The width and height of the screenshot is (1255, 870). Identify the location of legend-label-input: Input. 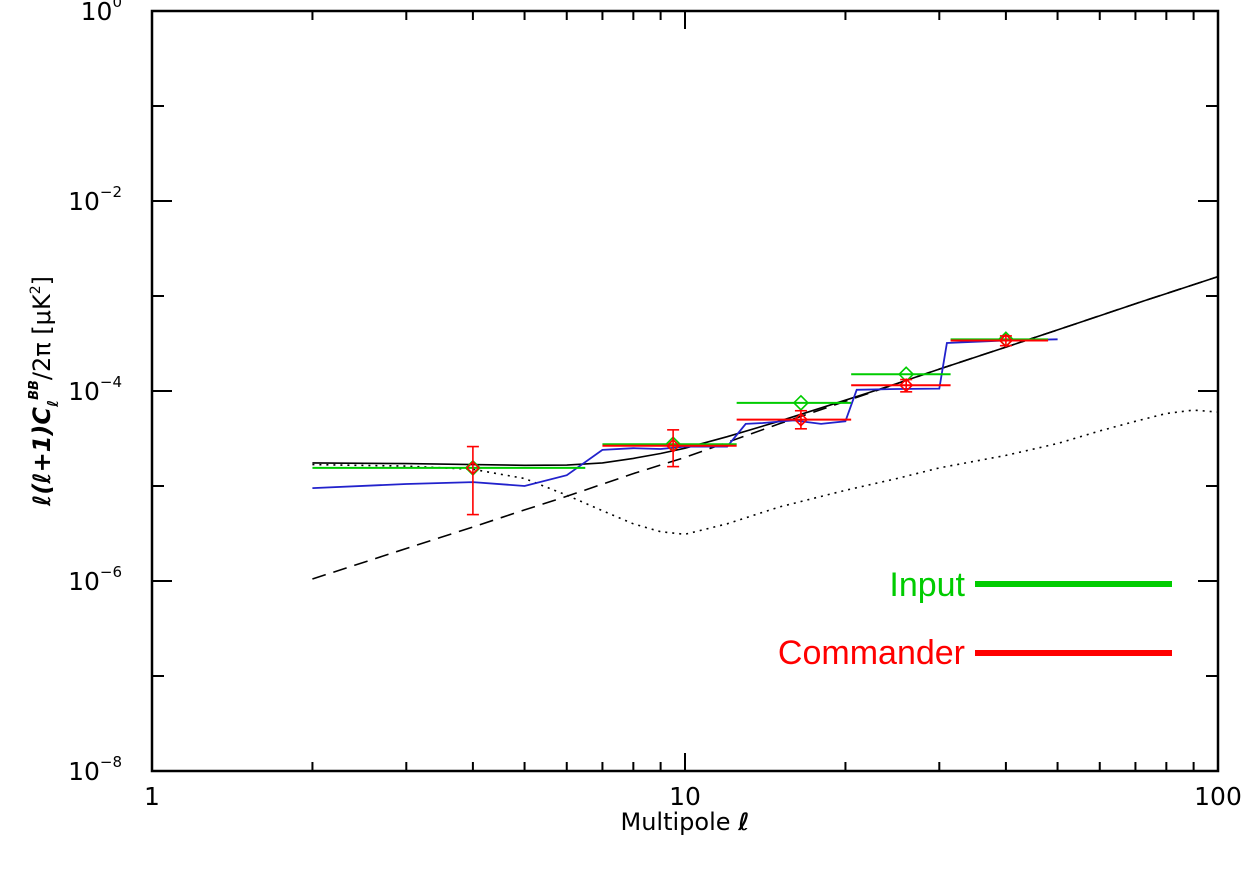
(927, 585).